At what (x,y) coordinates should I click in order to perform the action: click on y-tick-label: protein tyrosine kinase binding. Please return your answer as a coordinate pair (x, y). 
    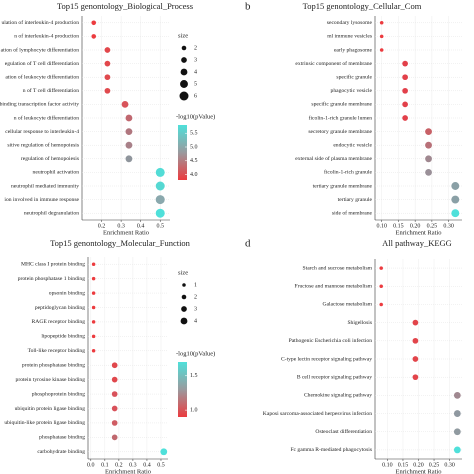
    Looking at the image, I should click on (51, 380).